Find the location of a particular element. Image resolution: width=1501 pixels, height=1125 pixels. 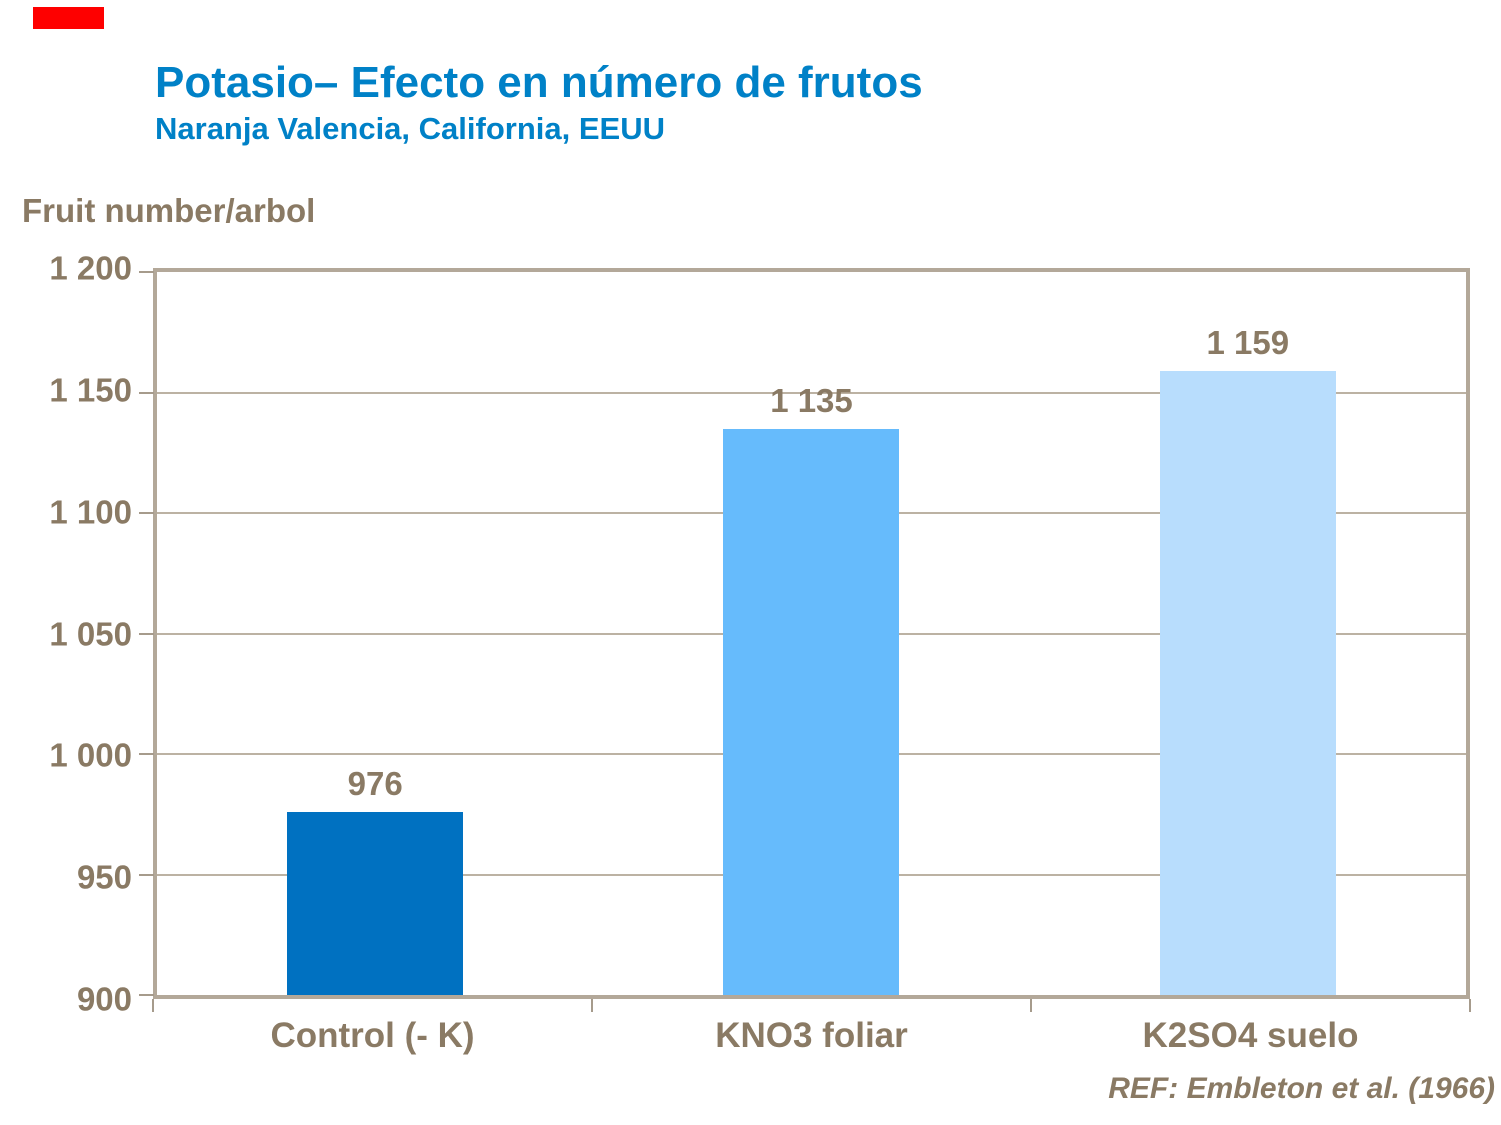

x-category-label: KNO3 foliar is located at coordinates (811, 1035).